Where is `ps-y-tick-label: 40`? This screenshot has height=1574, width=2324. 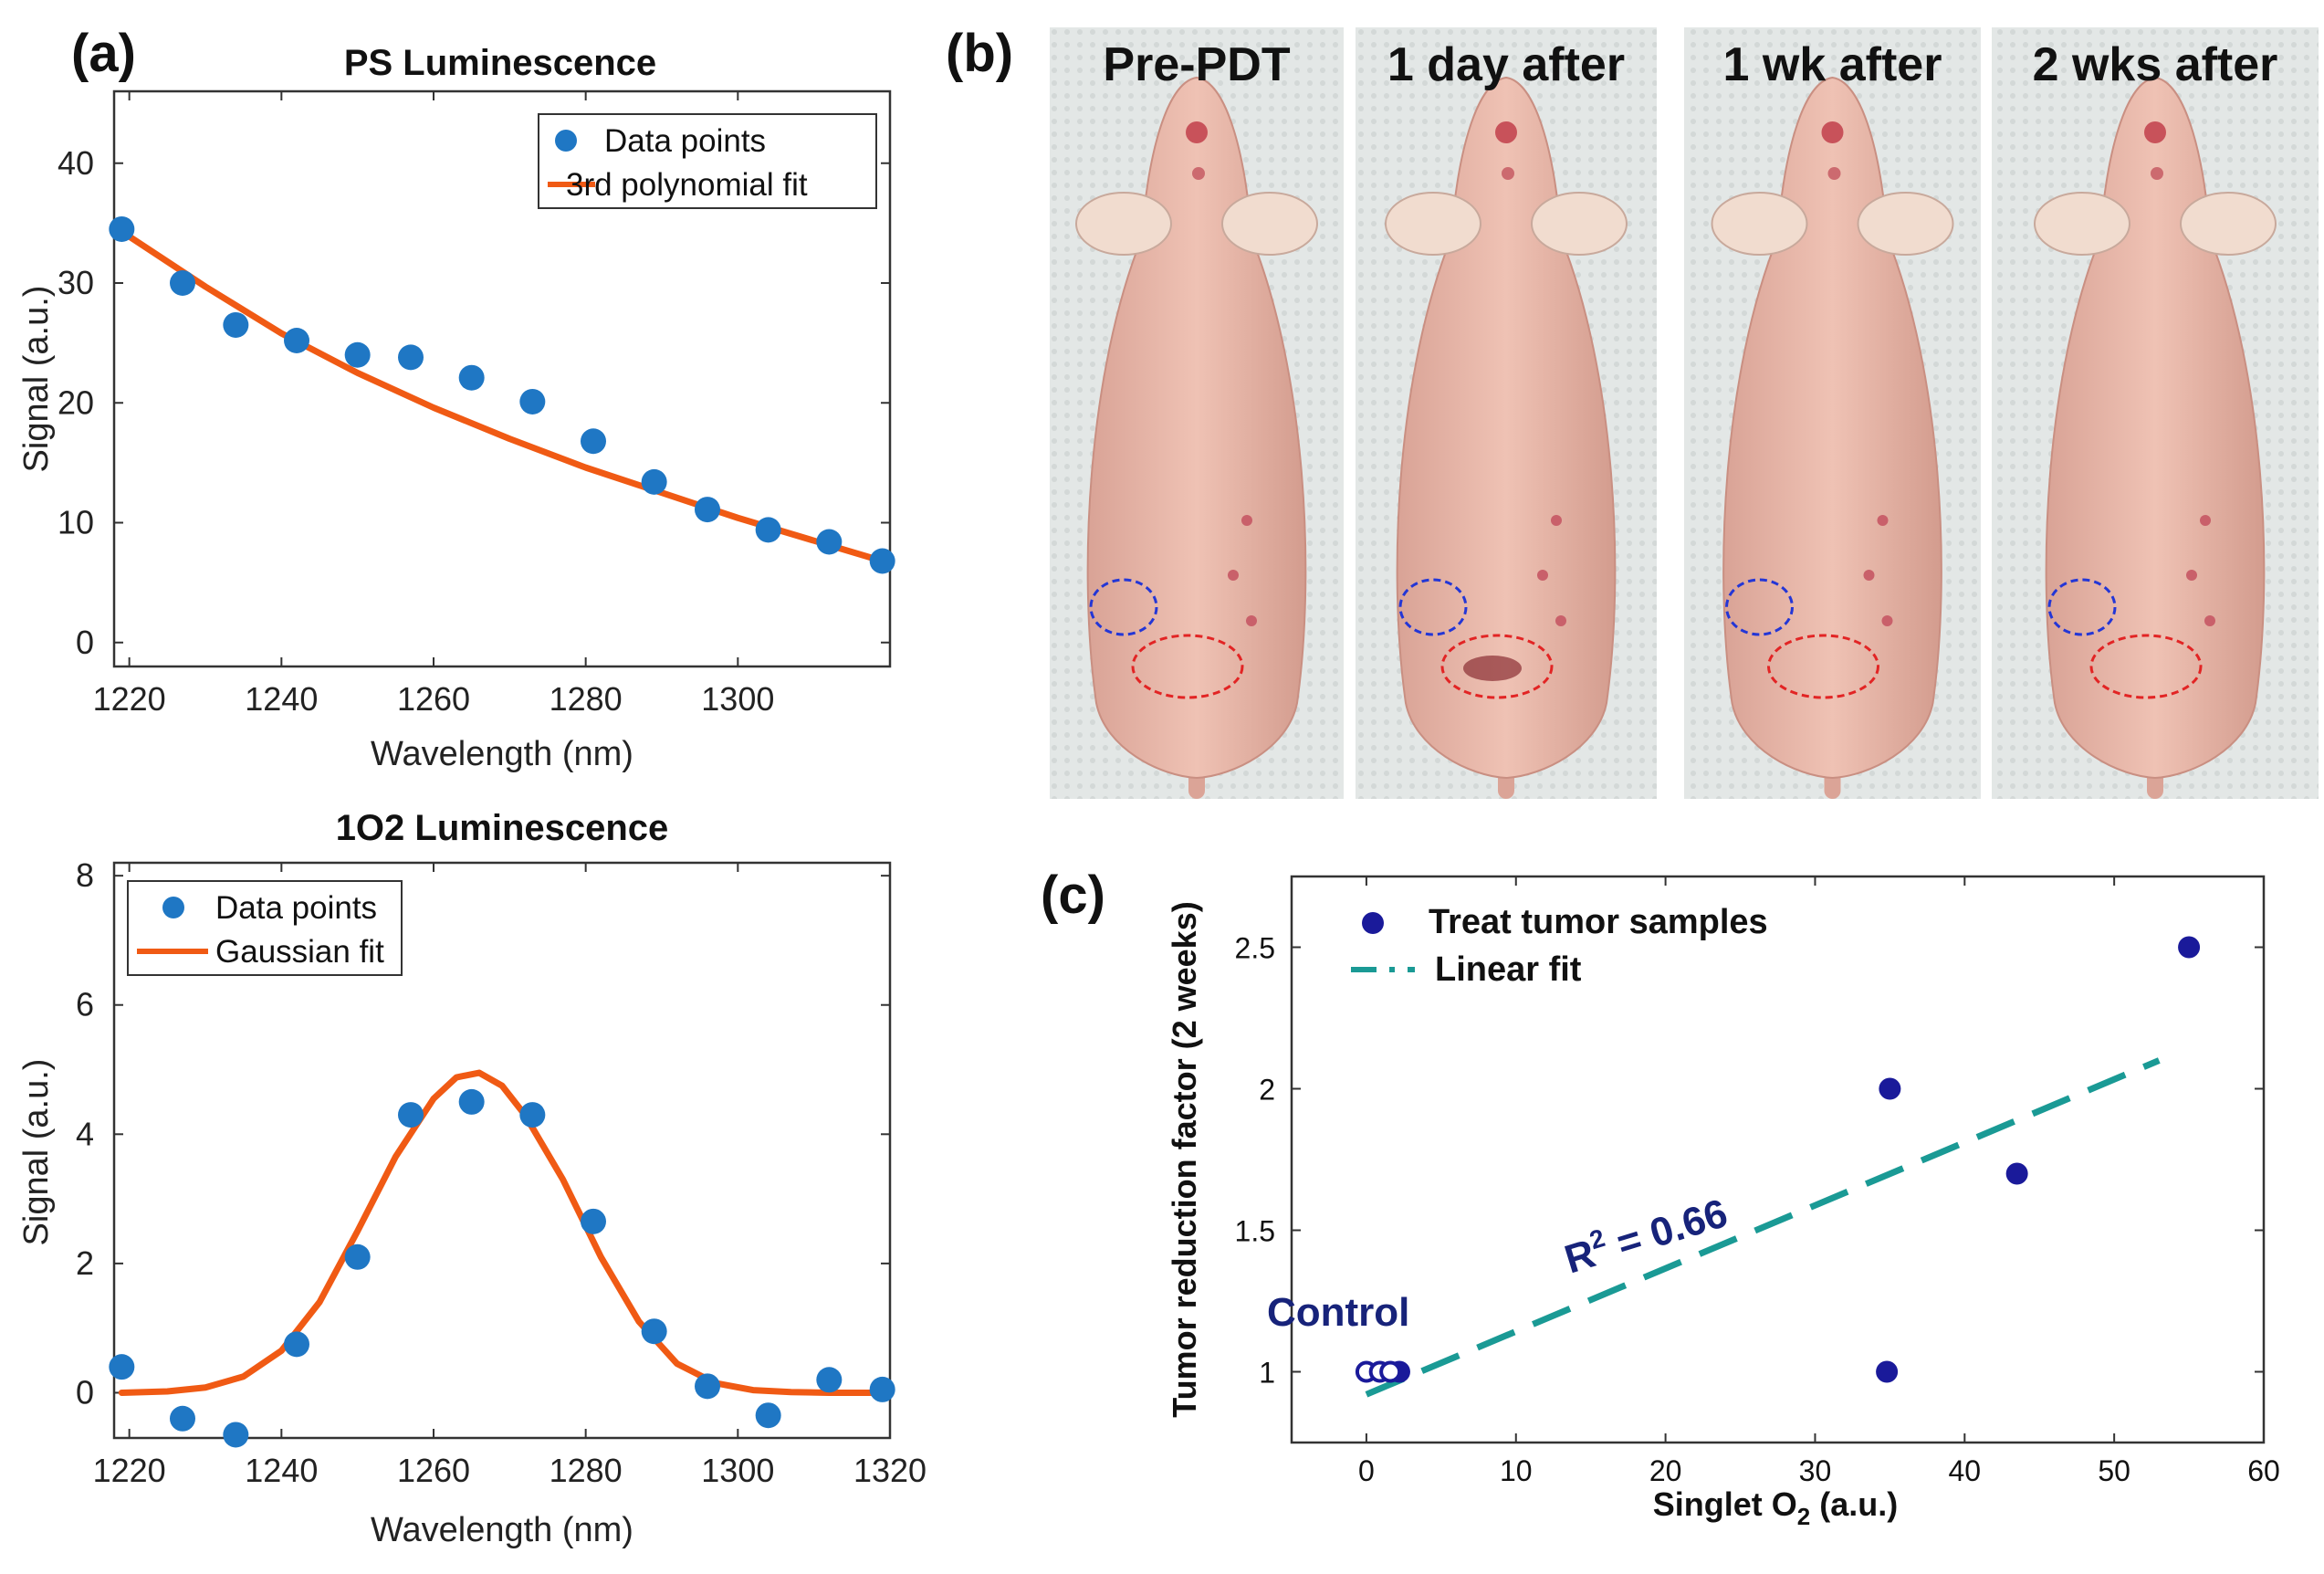
ps-y-tick-label: 40 is located at coordinates (76, 163).